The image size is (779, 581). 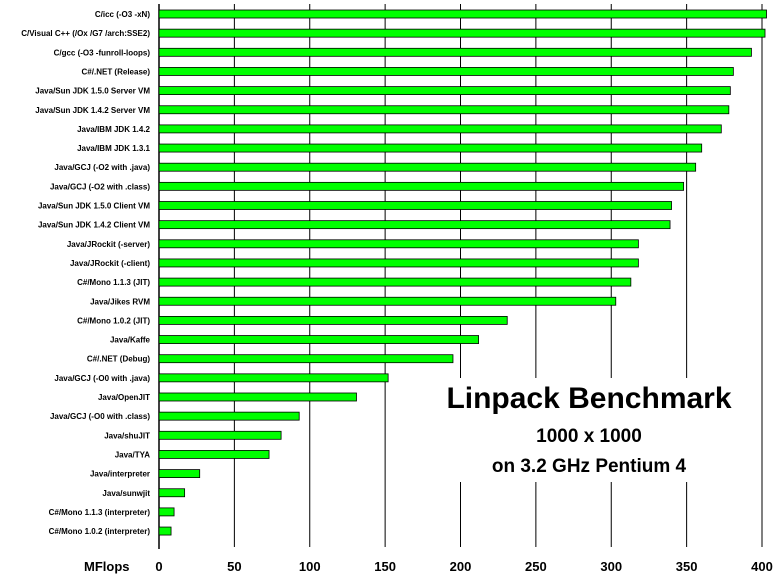 I want to click on x-tick-400: 400, so click(x=762, y=566).